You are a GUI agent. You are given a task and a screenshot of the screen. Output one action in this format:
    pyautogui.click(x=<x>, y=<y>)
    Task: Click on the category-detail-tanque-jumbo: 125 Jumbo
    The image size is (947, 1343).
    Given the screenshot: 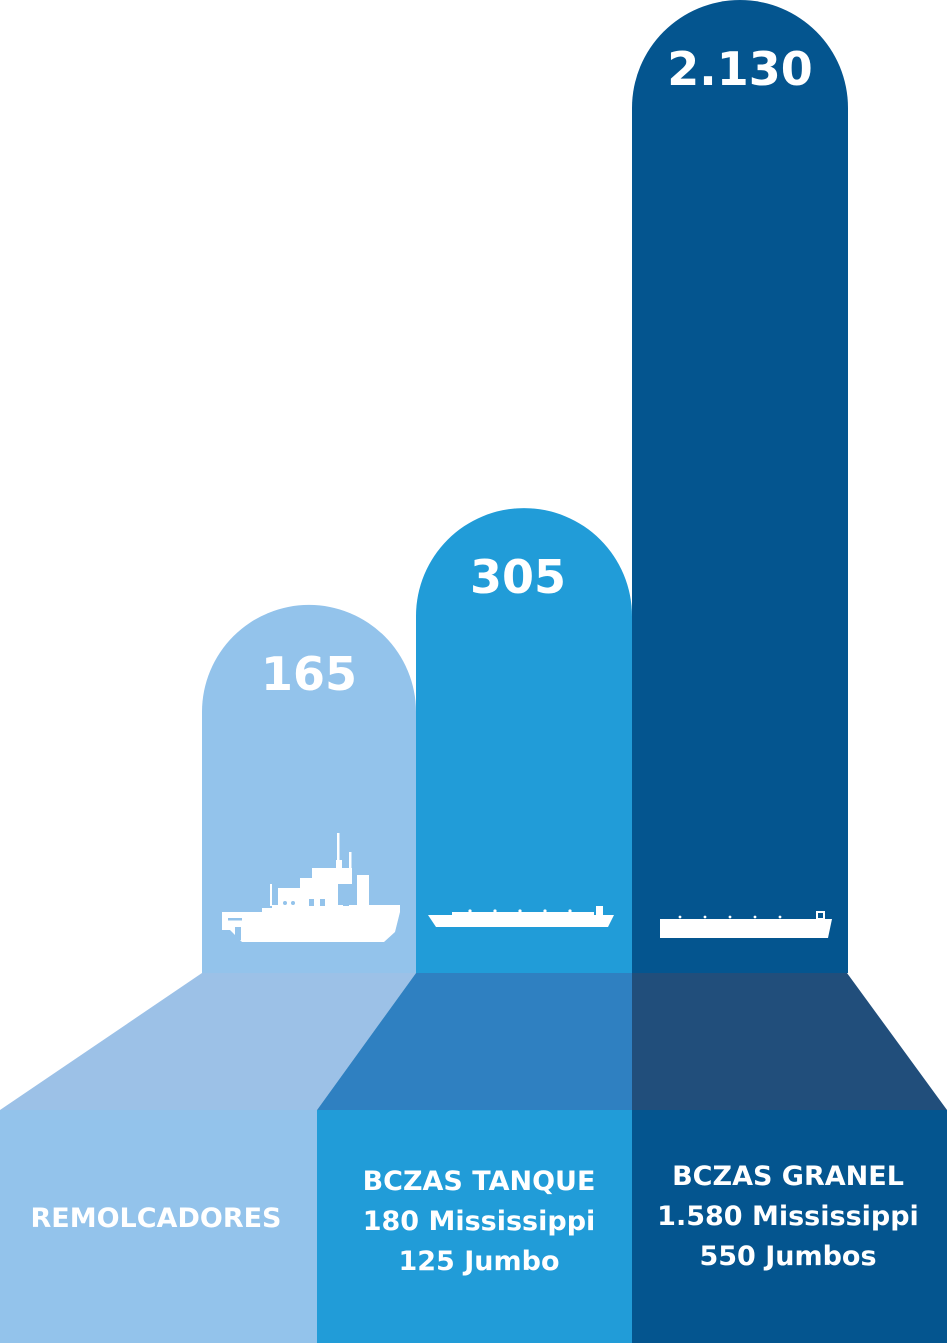 What is the action you would take?
    pyautogui.click(x=478, y=1261)
    